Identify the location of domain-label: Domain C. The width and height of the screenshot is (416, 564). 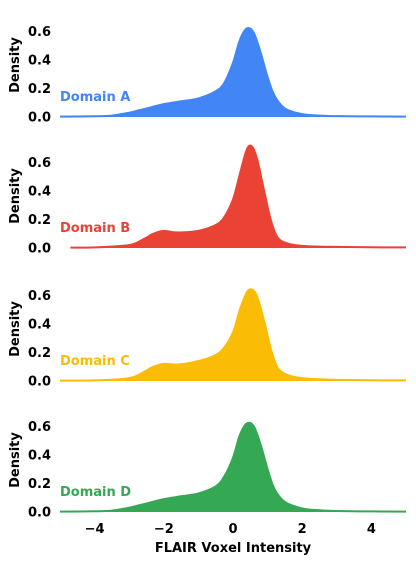
(95, 361).